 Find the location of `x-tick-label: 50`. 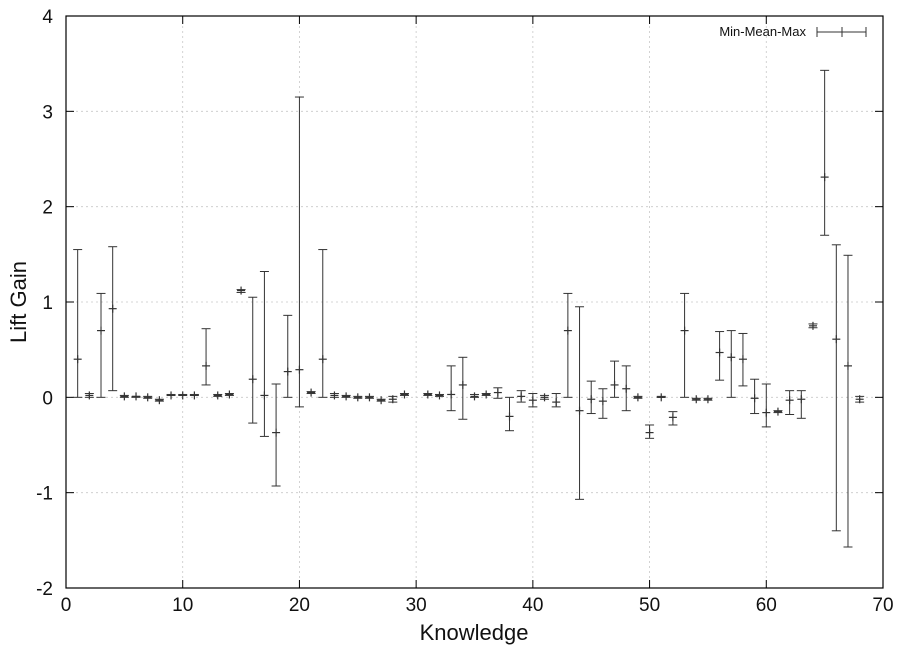

x-tick-label: 50 is located at coordinates (649, 605).